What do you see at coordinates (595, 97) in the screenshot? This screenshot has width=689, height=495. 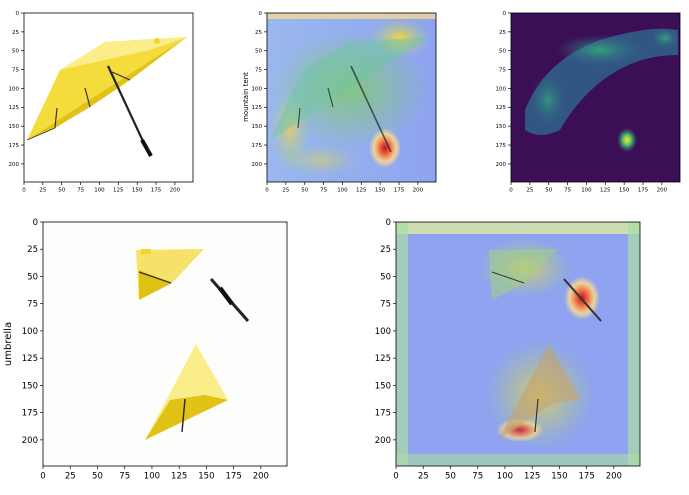 I see `panel-saliency-top` at bounding box center [595, 97].